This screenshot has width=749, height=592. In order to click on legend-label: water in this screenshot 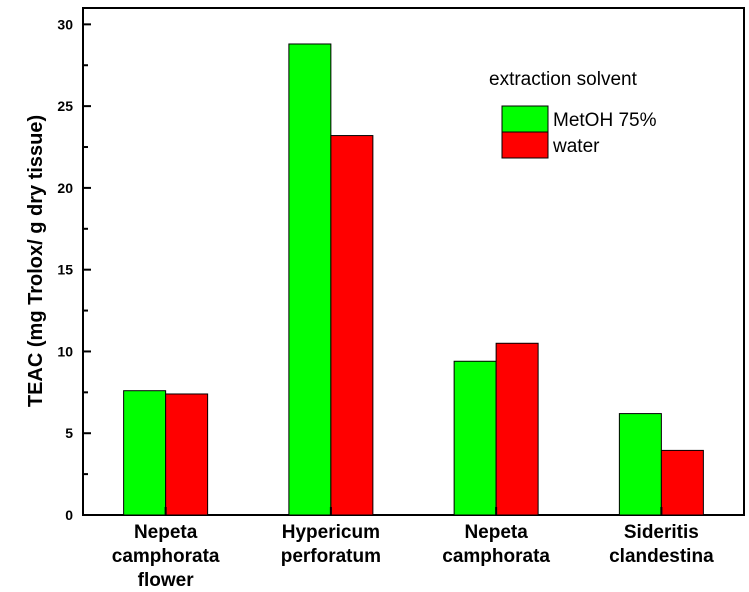, I will do `click(576, 146)`.